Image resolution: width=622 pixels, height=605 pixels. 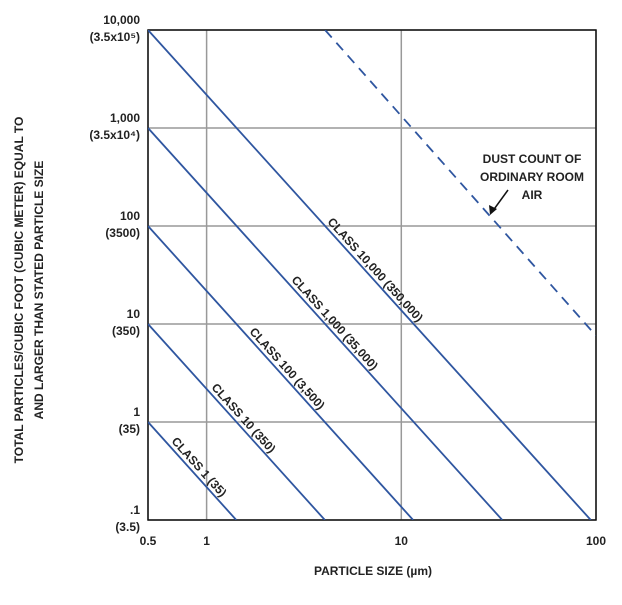 What do you see at coordinates (335, 323) in the screenshot?
I see `series-label: CLASS 1,000 (35,000)` at bounding box center [335, 323].